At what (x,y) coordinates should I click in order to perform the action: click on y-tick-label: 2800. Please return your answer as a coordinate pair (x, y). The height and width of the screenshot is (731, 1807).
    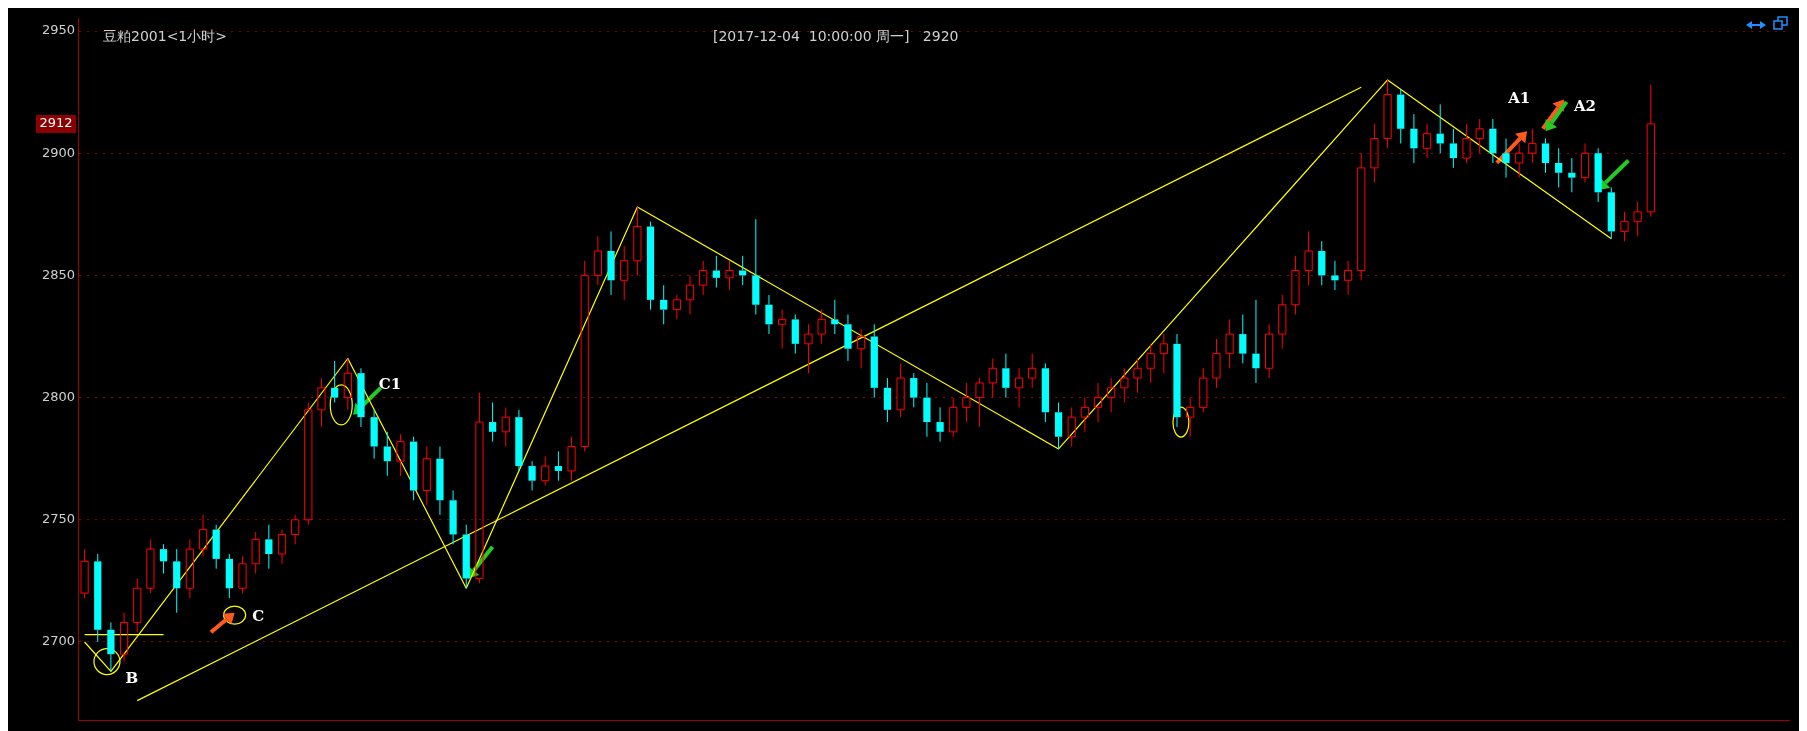
    Looking at the image, I should click on (58, 396).